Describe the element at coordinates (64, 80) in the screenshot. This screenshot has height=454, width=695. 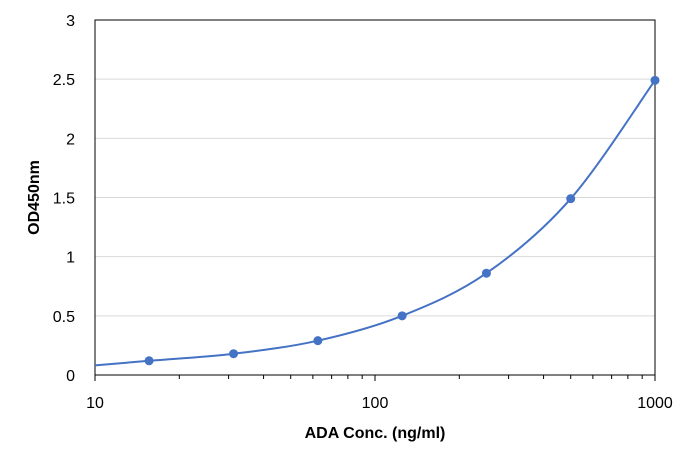
I see `y-tick-label: 2.5` at that location.